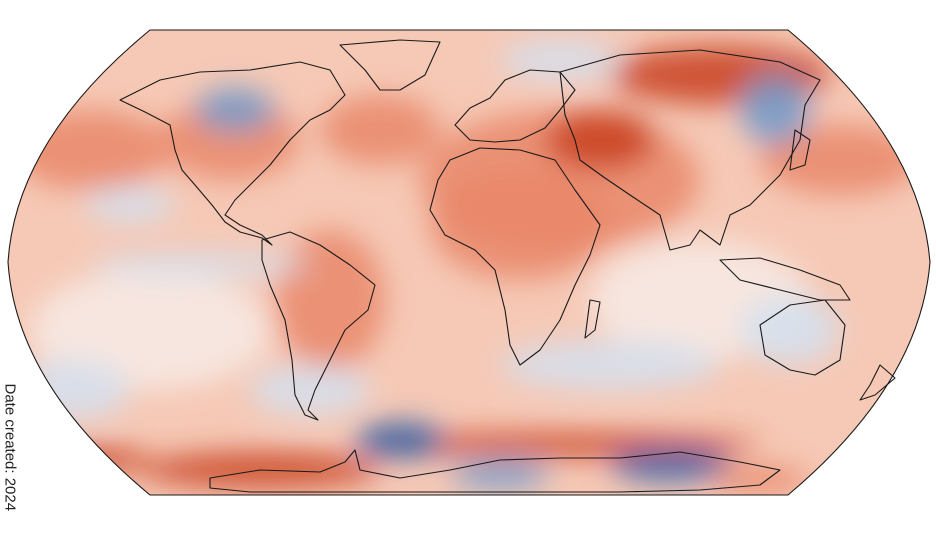  What do you see at coordinates (90, 150) in the screenshot?
I see `anomaly-north-pacific-warm` at bounding box center [90, 150].